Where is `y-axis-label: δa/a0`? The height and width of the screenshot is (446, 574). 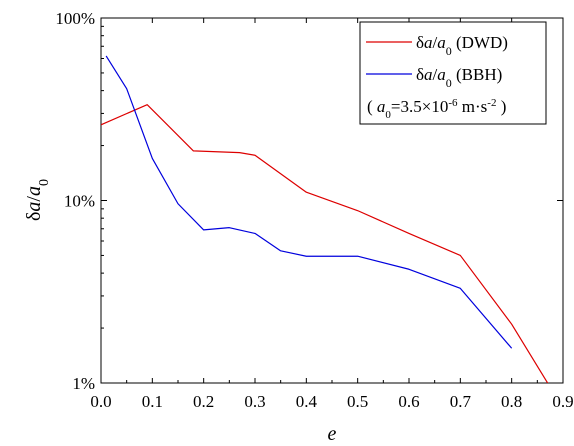 y-axis-label: δa/a0 is located at coordinates (37, 200).